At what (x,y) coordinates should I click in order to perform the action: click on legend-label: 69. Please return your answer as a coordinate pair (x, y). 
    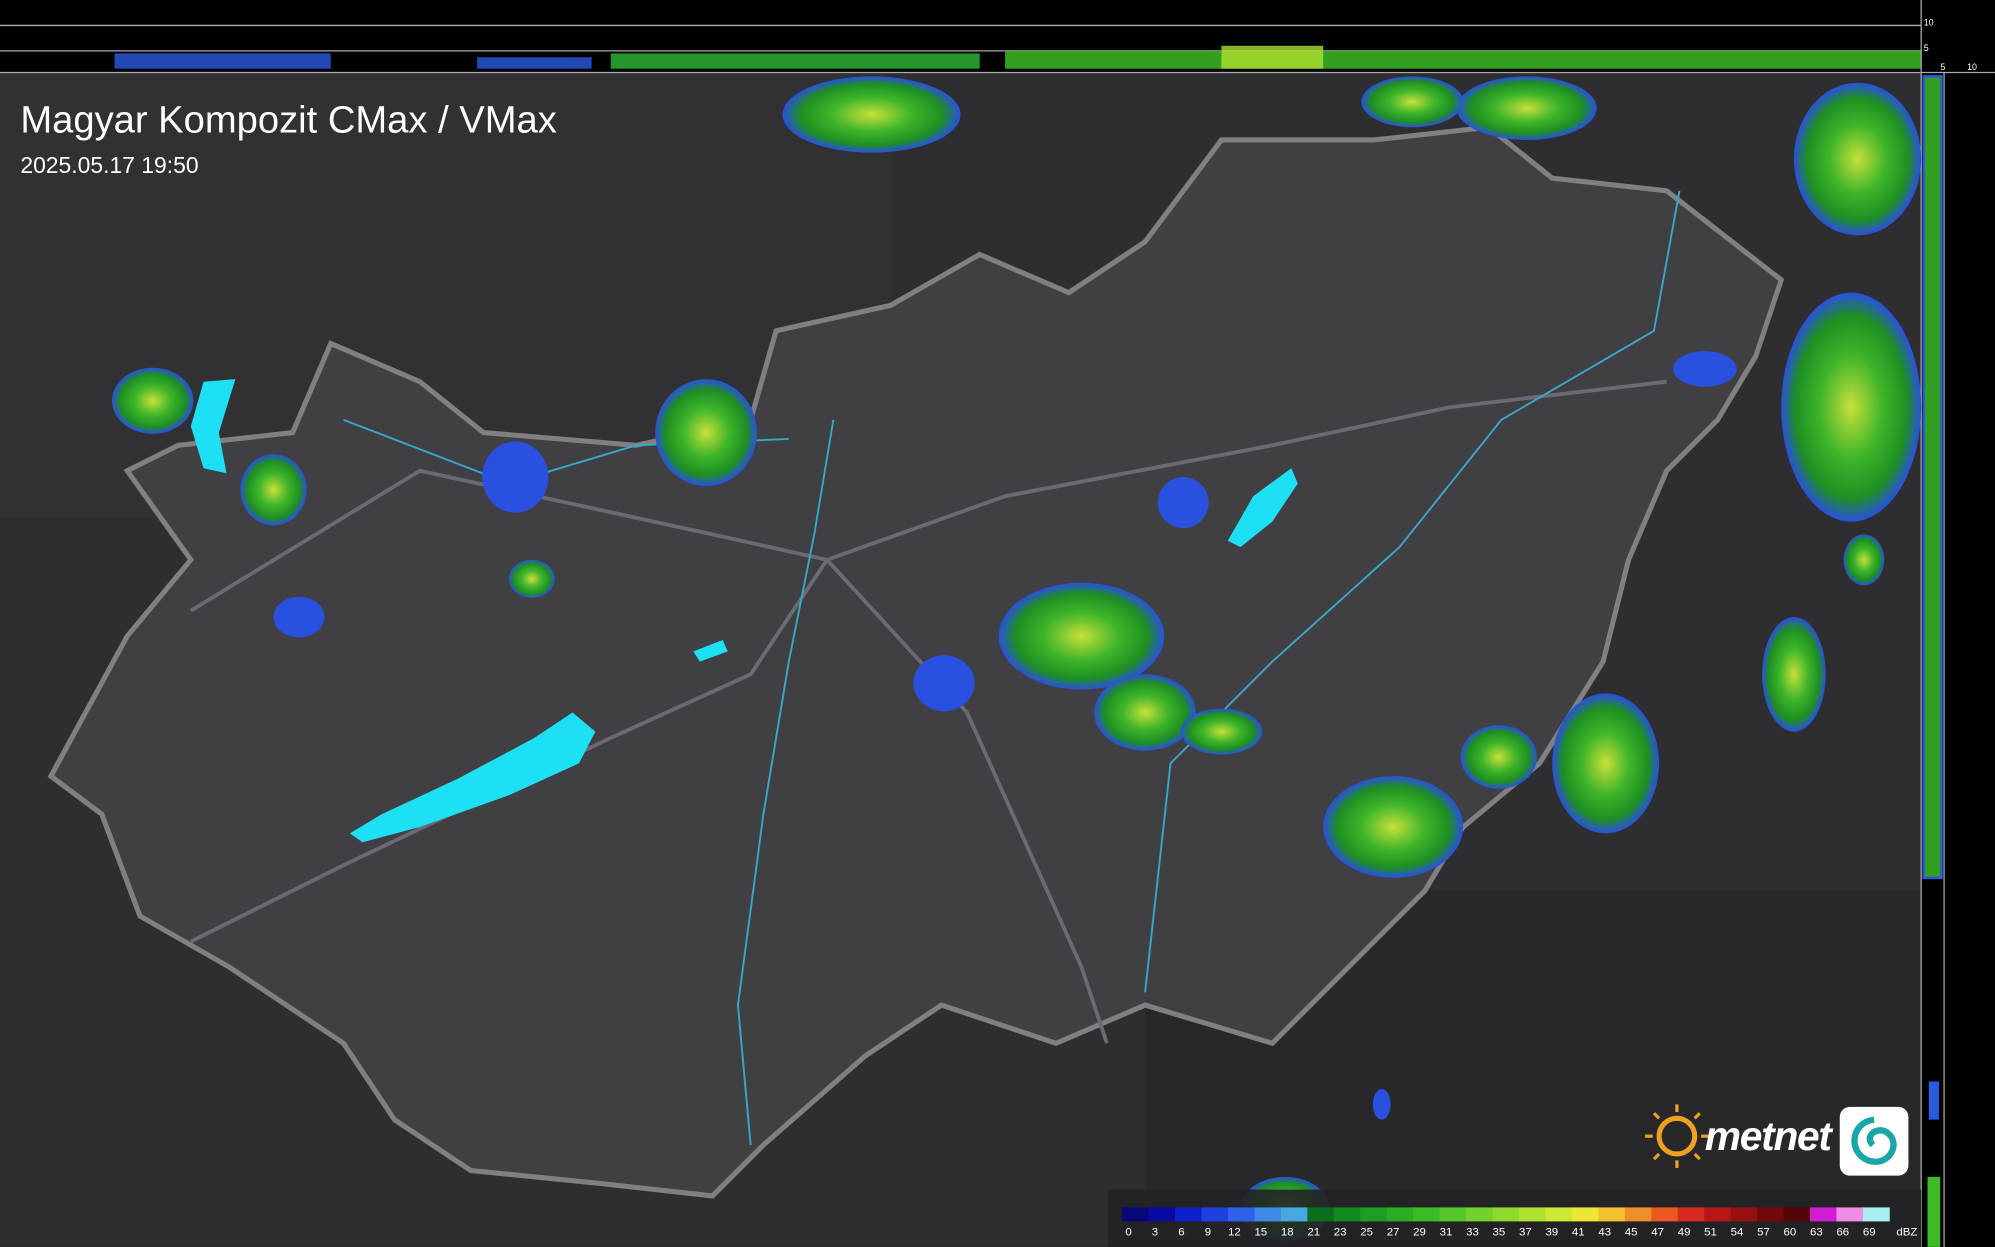
    Looking at the image, I should click on (1869, 1232).